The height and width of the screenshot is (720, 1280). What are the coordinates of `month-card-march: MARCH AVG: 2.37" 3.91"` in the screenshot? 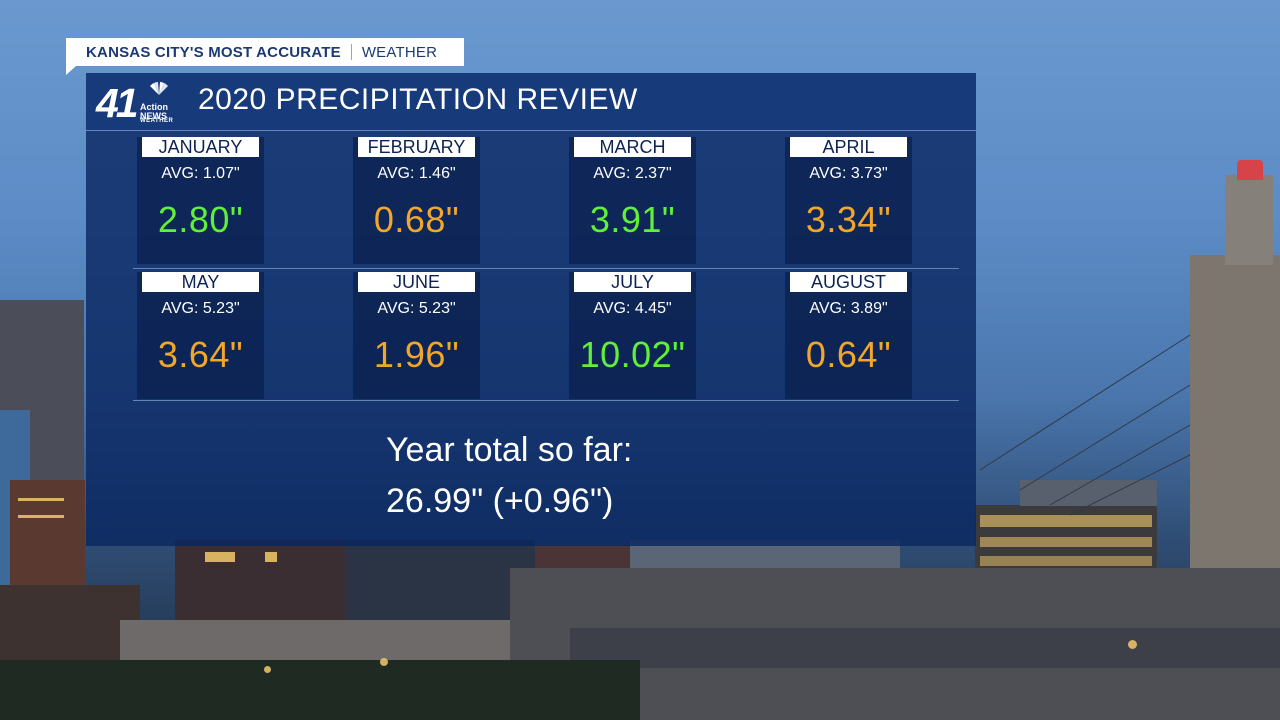 It's located at (632, 200).